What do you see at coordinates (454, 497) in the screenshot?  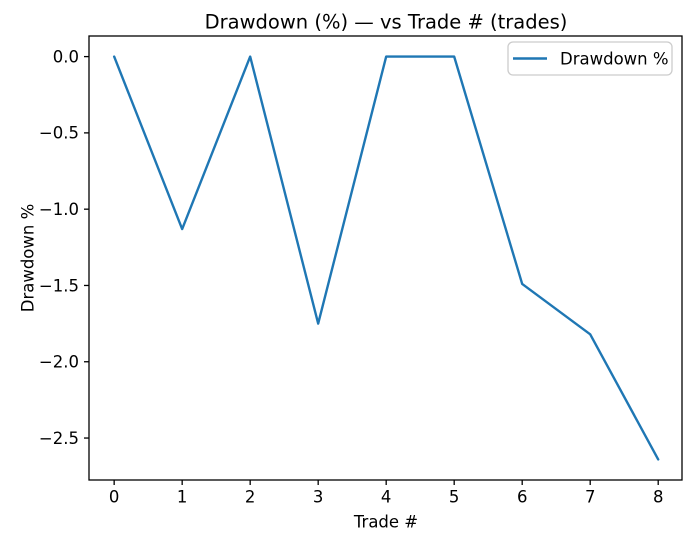 I see `x-tick-label: 5` at bounding box center [454, 497].